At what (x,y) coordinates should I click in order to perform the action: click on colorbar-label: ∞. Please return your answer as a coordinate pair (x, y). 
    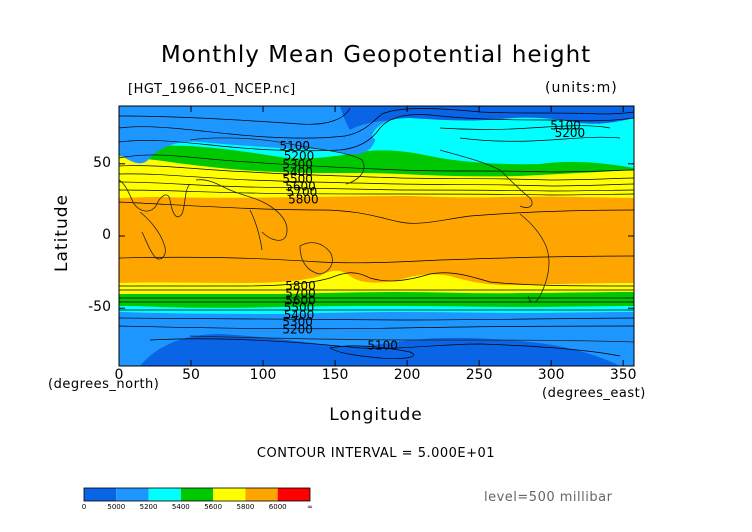
    Looking at the image, I should click on (310, 507).